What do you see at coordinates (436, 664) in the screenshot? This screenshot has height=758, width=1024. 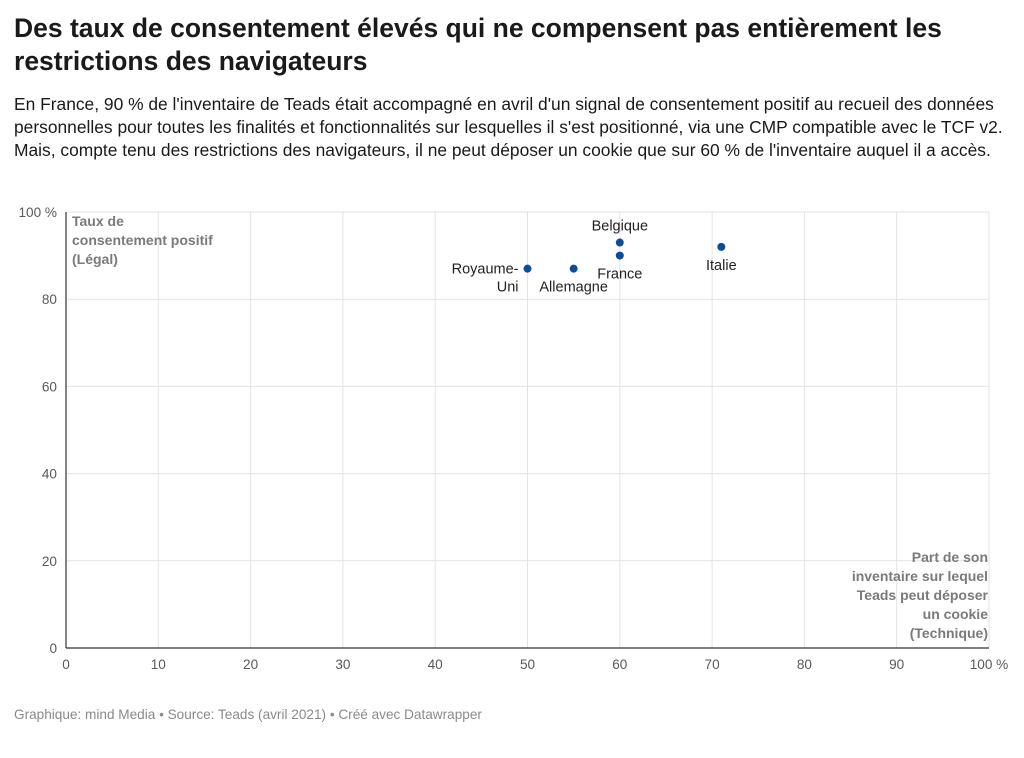 I see `x-tick-label: 40` at bounding box center [436, 664].